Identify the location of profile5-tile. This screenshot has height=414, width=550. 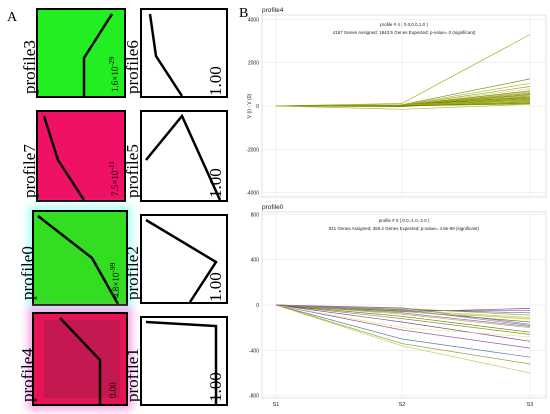
(184, 156).